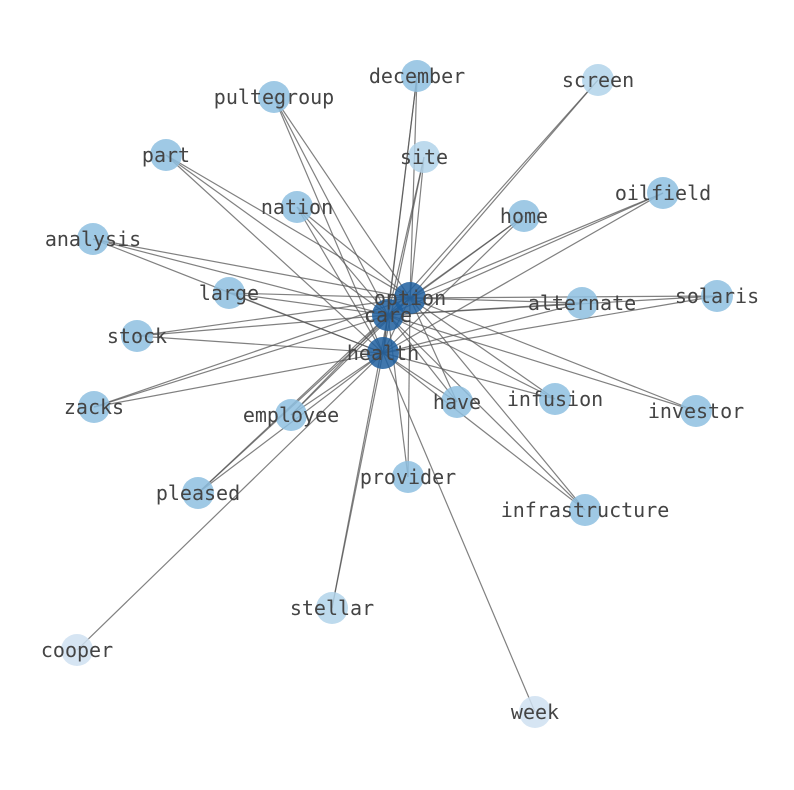 The height and width of the screenshot is (790, 794). I want to click on node-employee, so click(291, 415).